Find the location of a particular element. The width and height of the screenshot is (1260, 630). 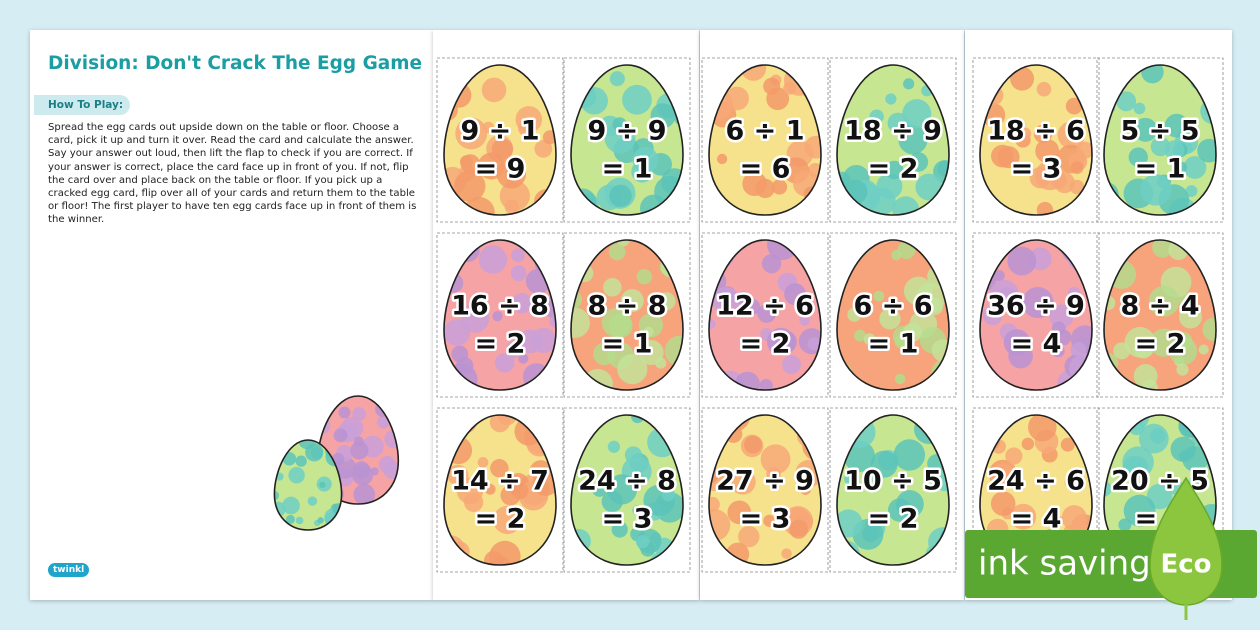

egg: 18 ÷ 9 = 2 is located at coordinates (893, 140).